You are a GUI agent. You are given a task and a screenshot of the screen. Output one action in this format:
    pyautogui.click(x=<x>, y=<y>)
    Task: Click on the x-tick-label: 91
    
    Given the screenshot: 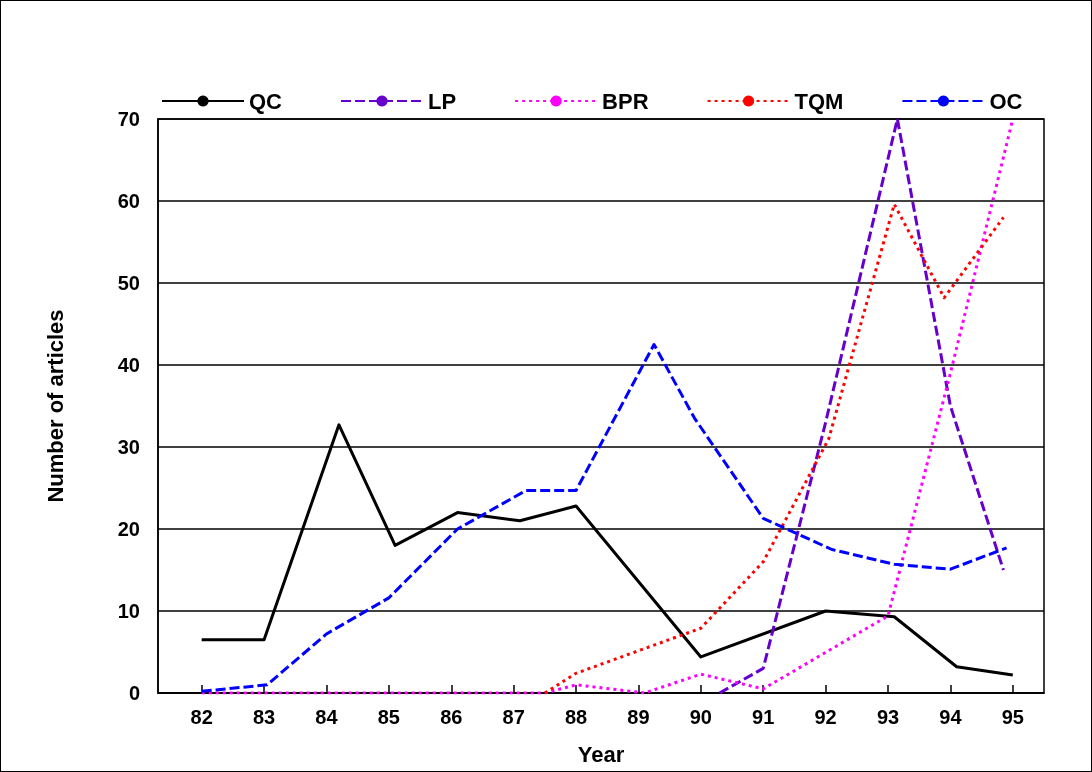 What is the action you would take?
    pyautogui.click(x=763, y=717)
    